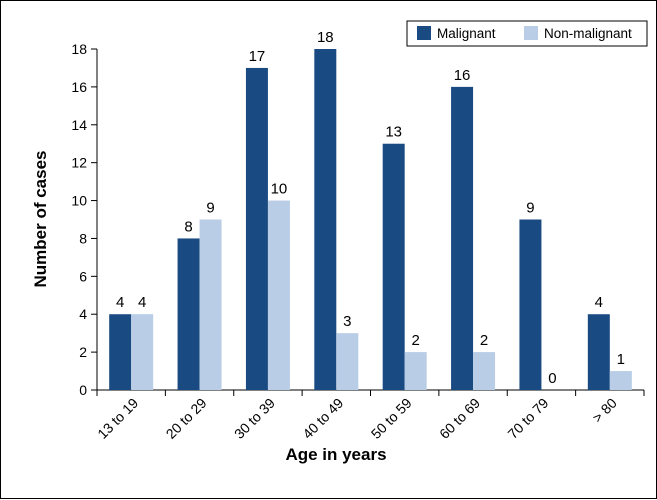  Describe the element at coordinates (40, 219) in the screenshot. I see `y-axis-title: Number of cases` at that location.